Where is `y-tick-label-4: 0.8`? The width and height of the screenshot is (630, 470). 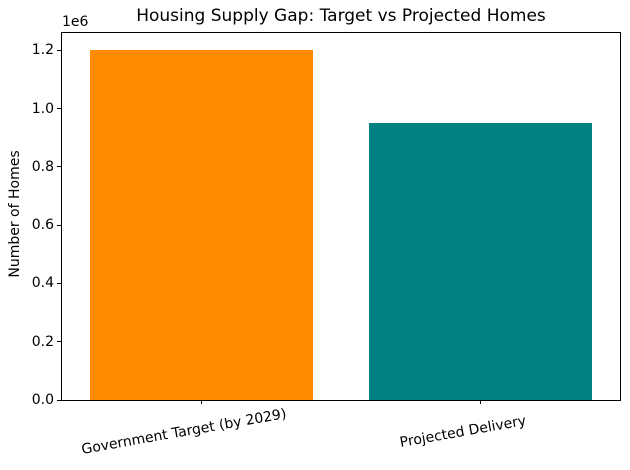 y-tick-label-4: 0.8 is located at coordinates (42, 166).